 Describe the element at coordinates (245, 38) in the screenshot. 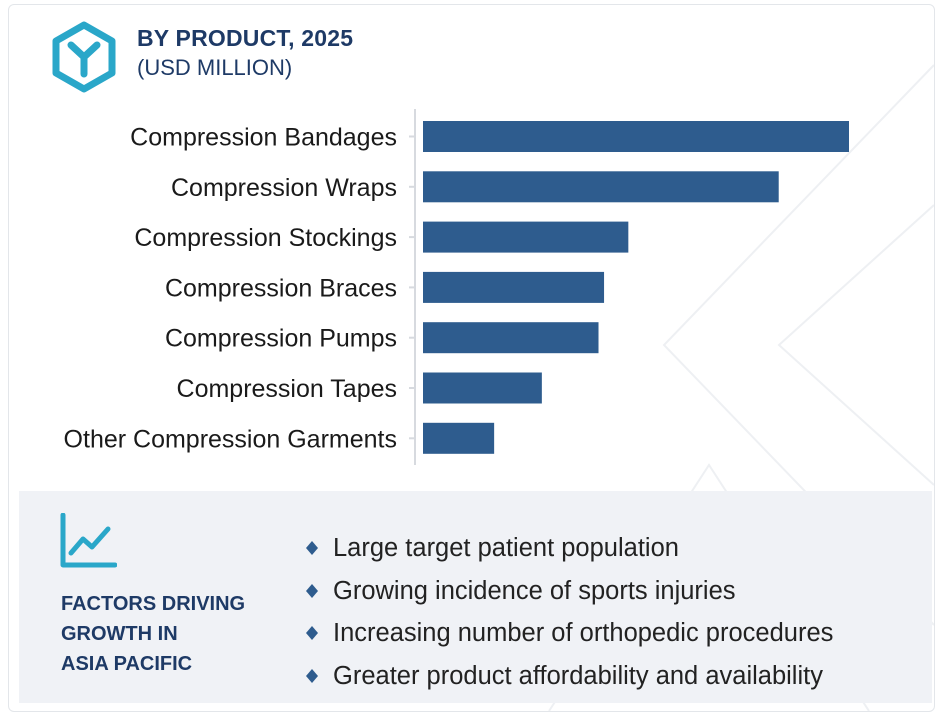

I see `chart-title: BY PRODUCT, 2025` at that location.